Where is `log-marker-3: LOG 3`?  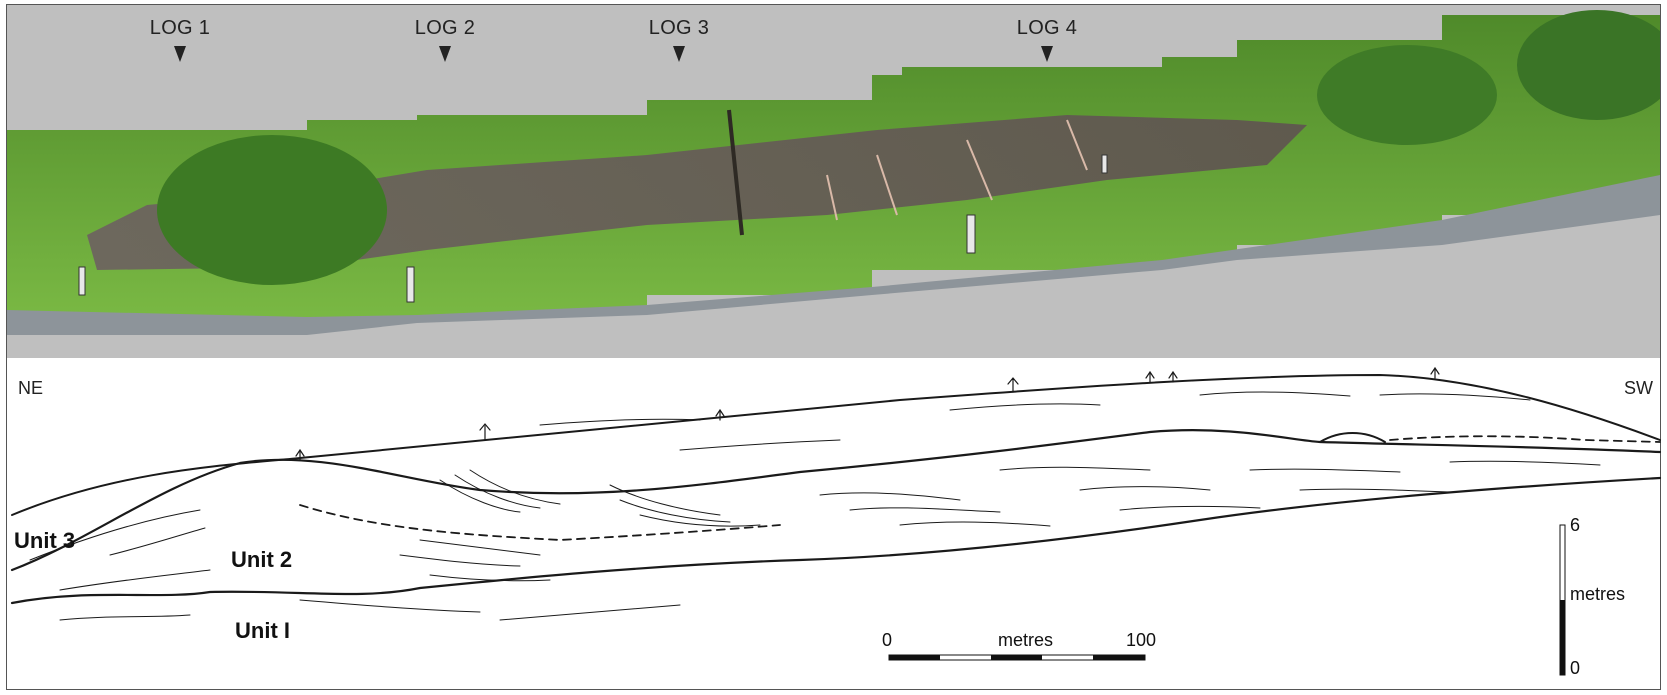
log-marker-3: LOG 3 is located at coordinates (679, 39).